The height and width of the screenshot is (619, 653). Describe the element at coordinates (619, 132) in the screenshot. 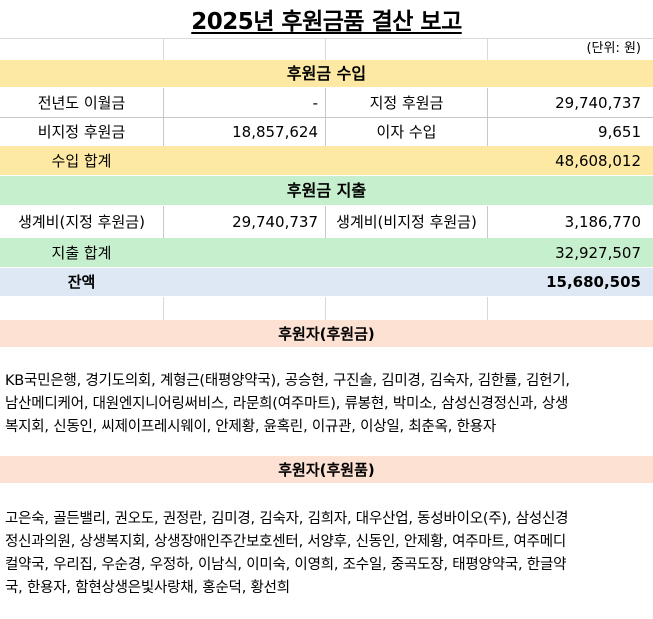

I see `income-value-interest: 9,651` at that location.